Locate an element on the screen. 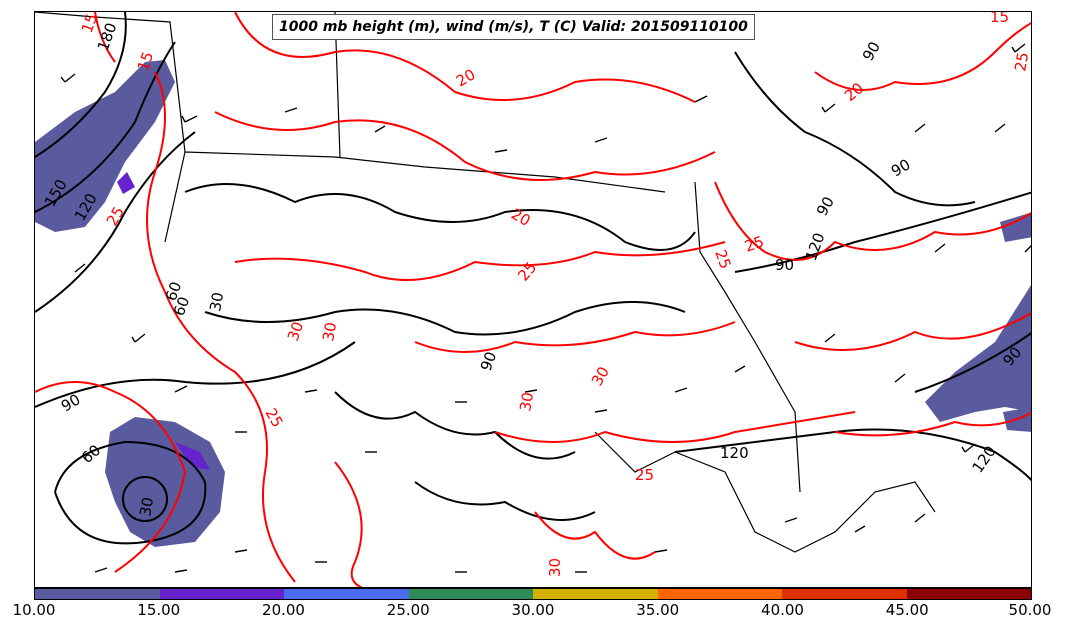 The height and width of the screenshot is (633, 1065). temp-contour-25-west is located at coordinates (111, 477).